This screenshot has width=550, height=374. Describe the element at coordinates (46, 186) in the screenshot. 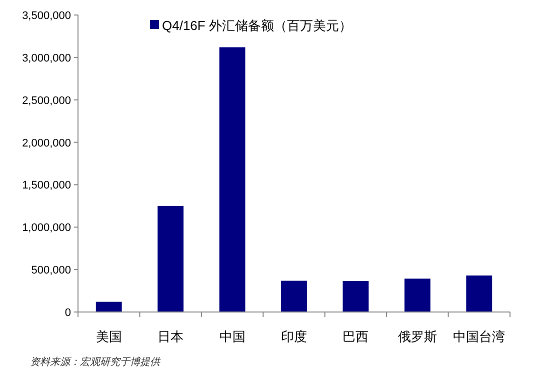

I see `y-tick-label: 1,500,000` at that location.